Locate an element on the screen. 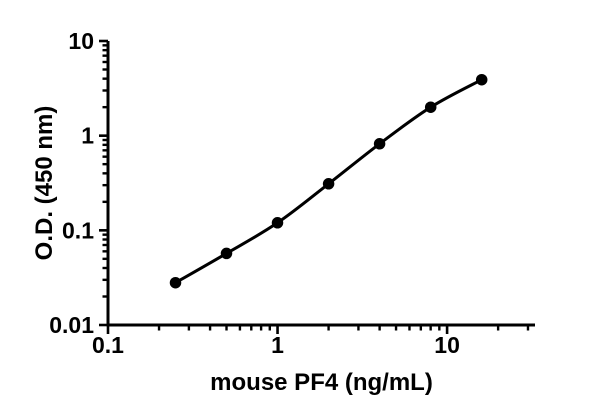 This screenshot has height=413, width=600. y-tick-label: 1 is located at coordinates (87, 136).